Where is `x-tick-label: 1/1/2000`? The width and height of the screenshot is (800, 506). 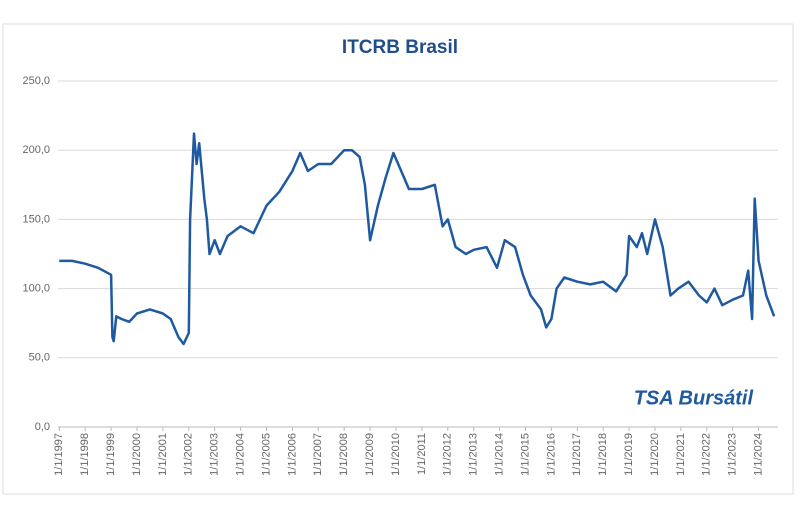 x-tick-label: 1/1/2000 is located at coordinates (137, 454).